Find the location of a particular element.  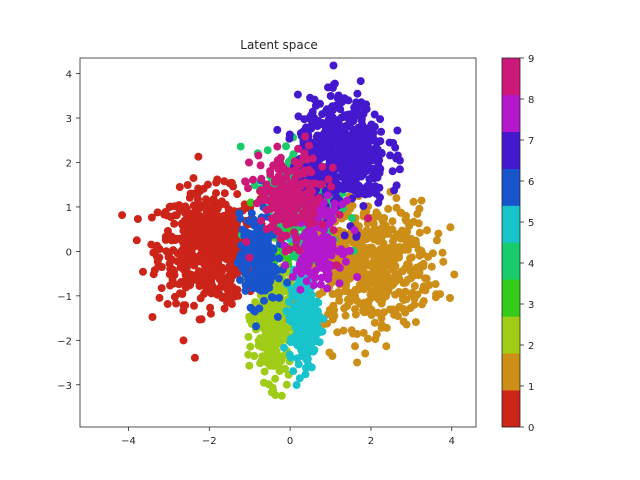

colorbar-tick-label: 5 is located at coordinates (531, 223).